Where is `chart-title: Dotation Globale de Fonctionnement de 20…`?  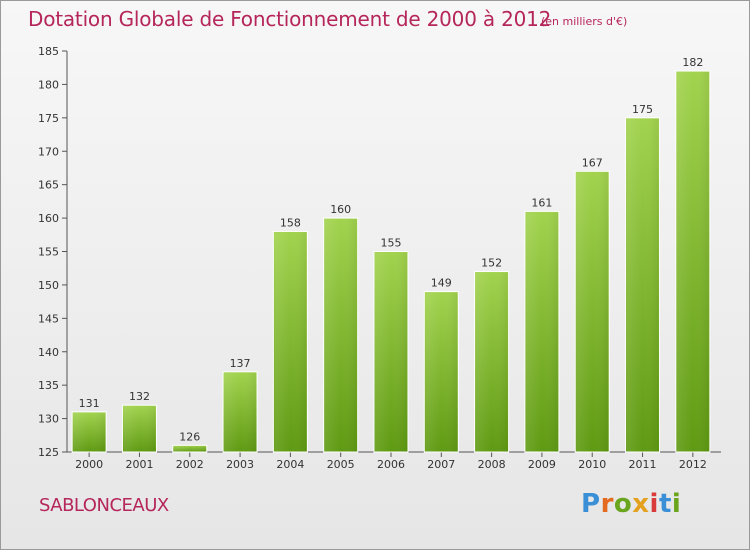
chart-title: Dotation Globale de Fonctionnement de 20… is located at coordinates (290, 19).